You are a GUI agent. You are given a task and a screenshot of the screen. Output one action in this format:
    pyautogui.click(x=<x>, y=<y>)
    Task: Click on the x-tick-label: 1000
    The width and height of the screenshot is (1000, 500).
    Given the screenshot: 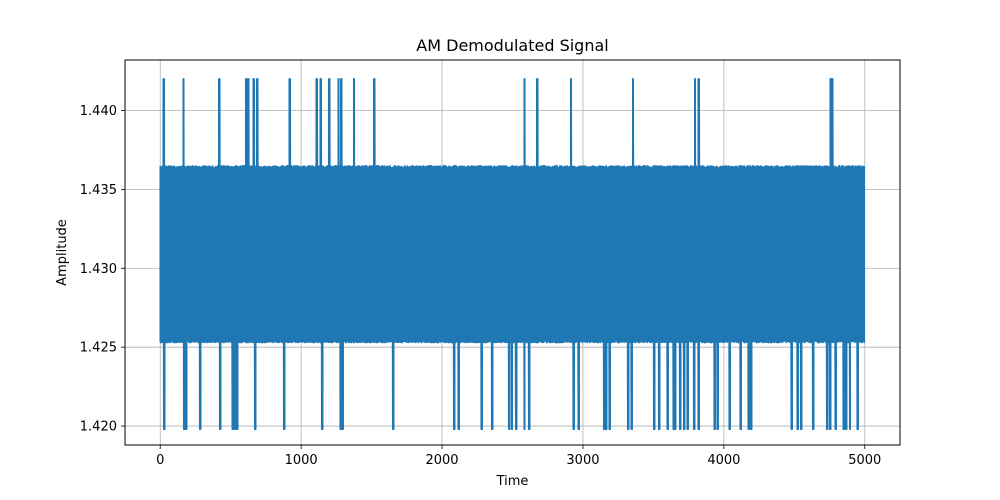 What is the action you would take?
    pyautogui.click(x=301, y=460)
    